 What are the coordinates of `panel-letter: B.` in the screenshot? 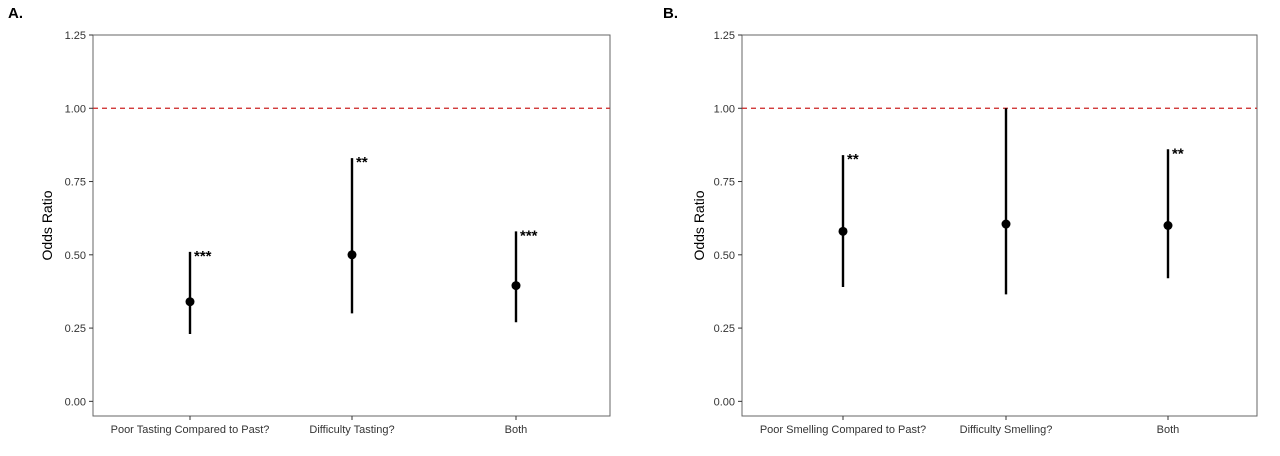 It's located at (670, 13).